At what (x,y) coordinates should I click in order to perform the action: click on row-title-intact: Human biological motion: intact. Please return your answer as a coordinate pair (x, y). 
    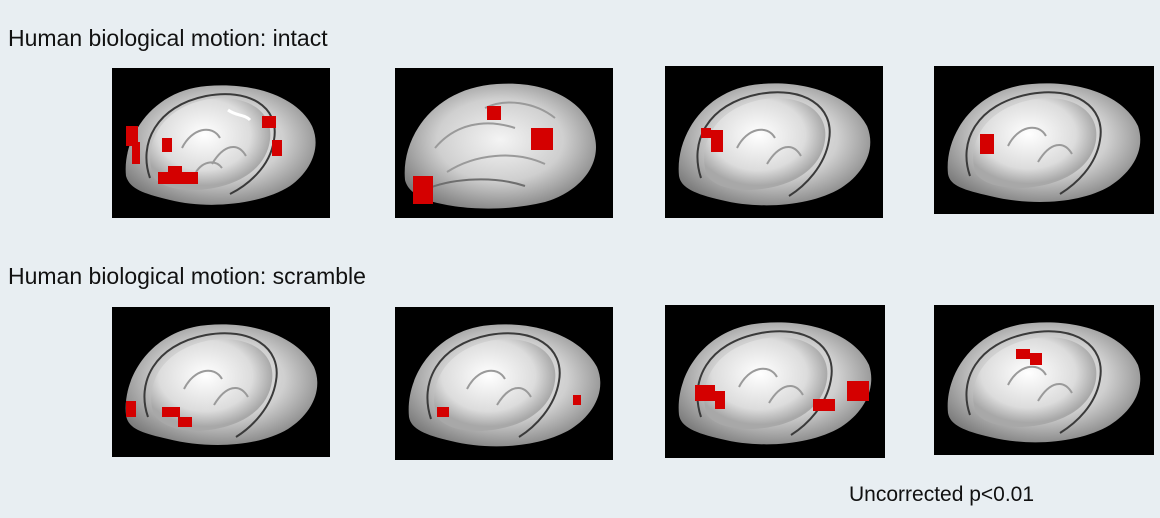
    Looking at the image, I should click on (168, 38).